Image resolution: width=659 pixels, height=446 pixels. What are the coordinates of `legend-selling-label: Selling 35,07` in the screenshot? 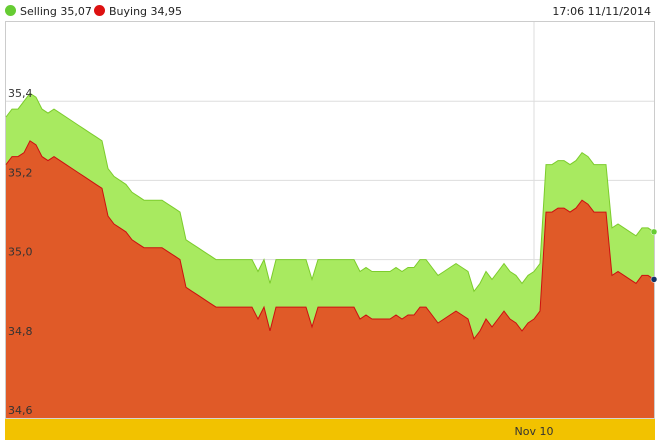 It's located at (56, 11).